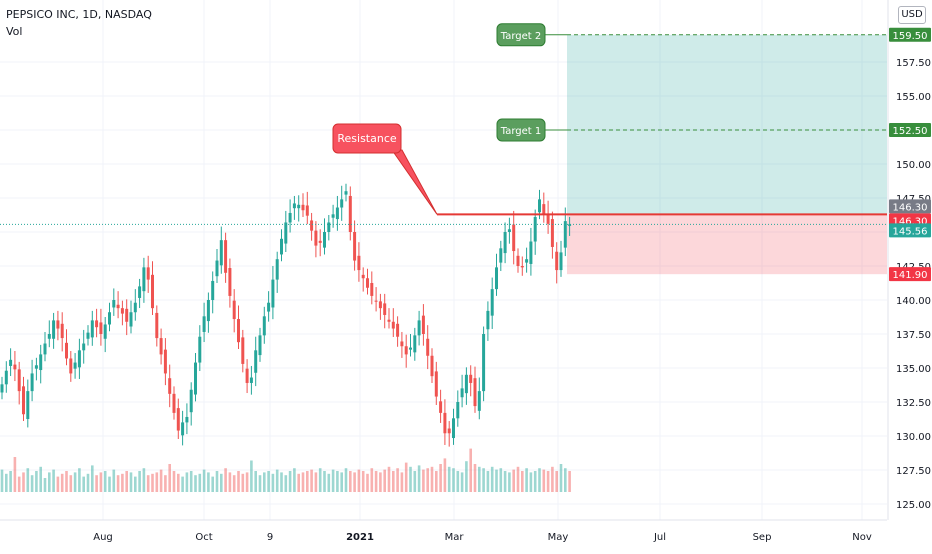 The width and height of the screenshot is (932, 554). What do you see at coordinates (727, 244) in the screenshot?
I see `loss-zone` at bounding box center [727, 244].